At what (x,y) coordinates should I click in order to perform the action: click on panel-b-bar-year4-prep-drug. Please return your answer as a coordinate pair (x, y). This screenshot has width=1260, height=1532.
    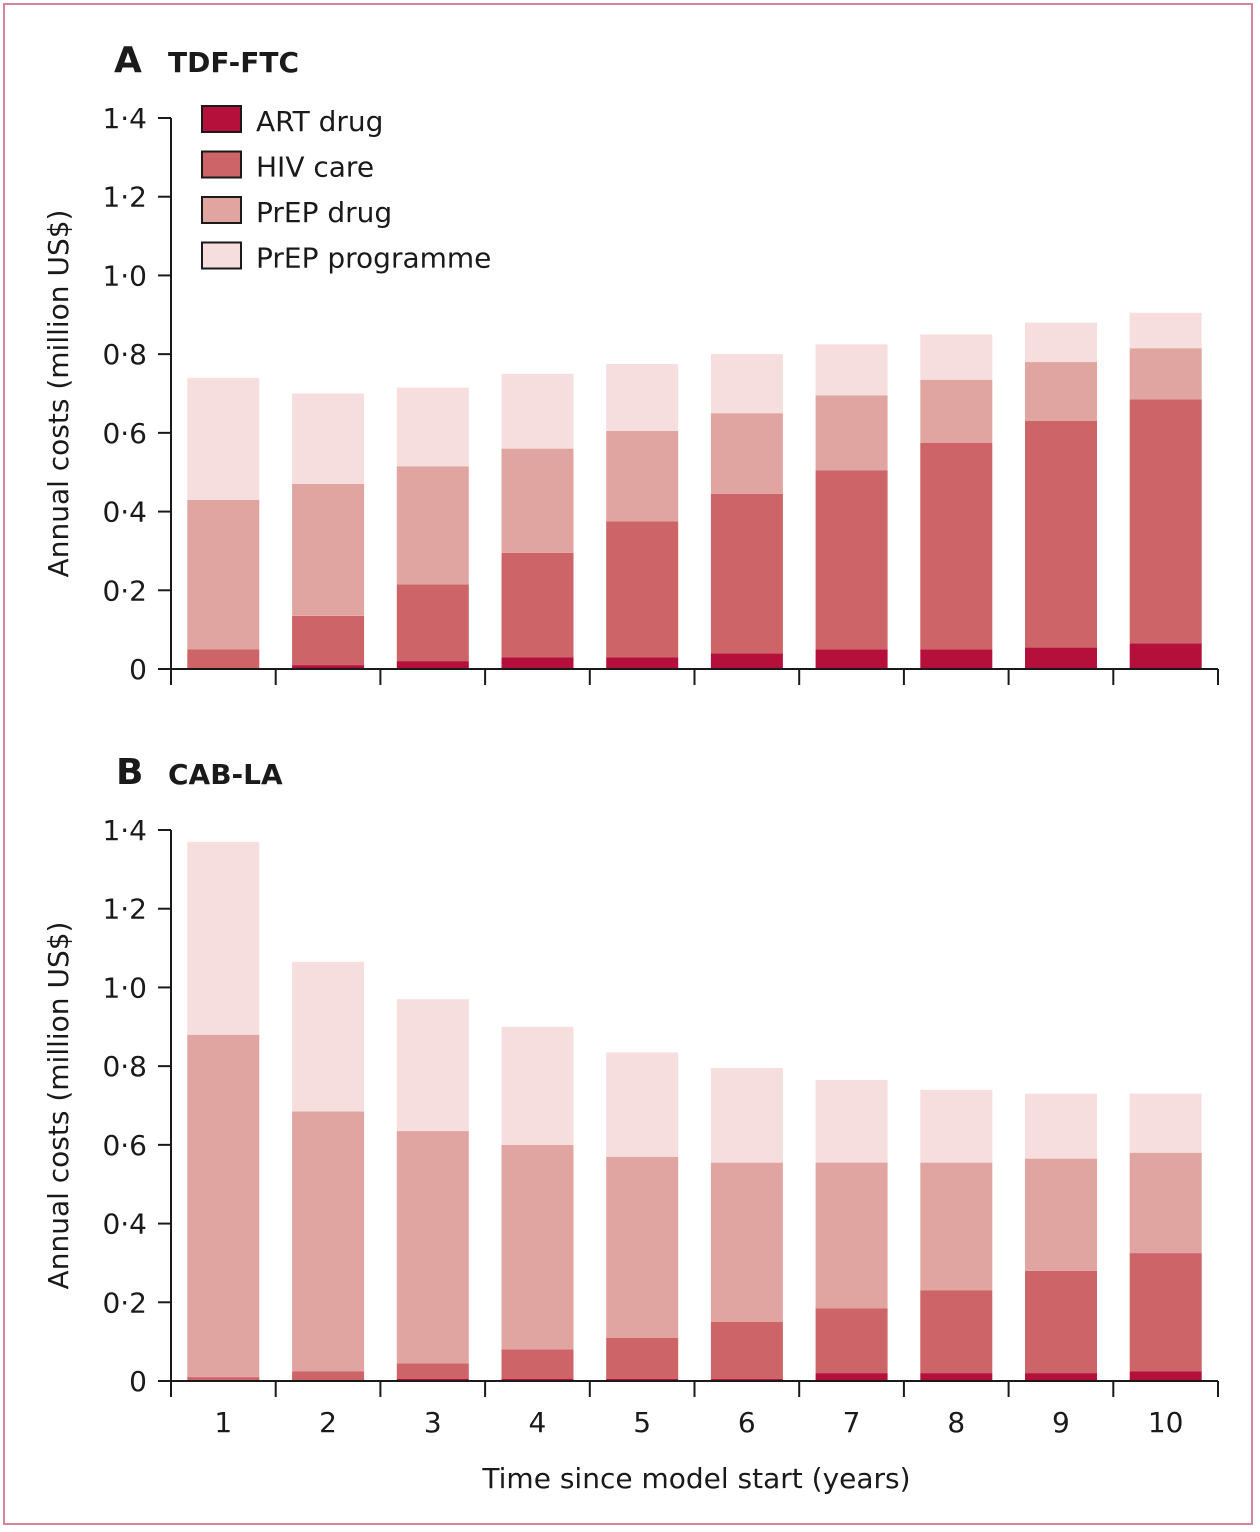
    Looking at the image, I should click on (537, 1247).